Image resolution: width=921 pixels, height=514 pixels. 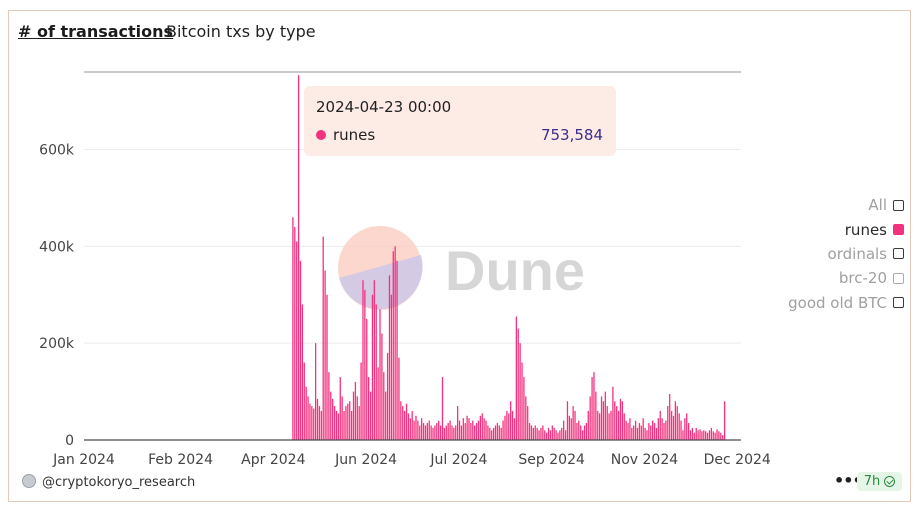 I want to click on legend-item-runes: runes, so click(x=846, y=229).